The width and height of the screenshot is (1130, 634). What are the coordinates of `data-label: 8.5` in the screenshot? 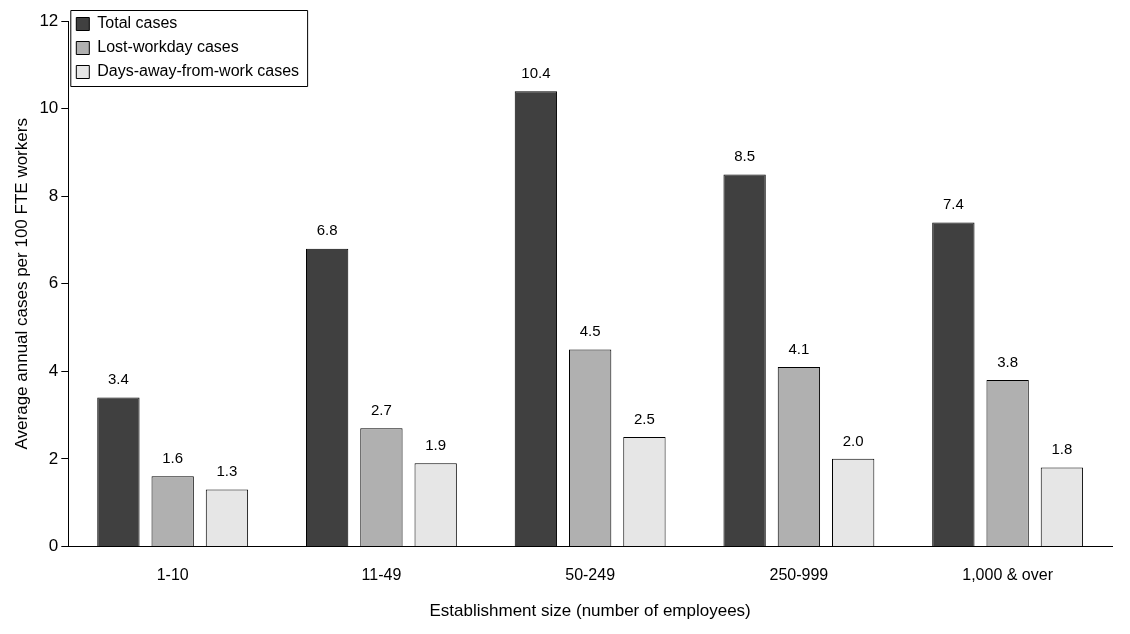 It's located at (745, 156).